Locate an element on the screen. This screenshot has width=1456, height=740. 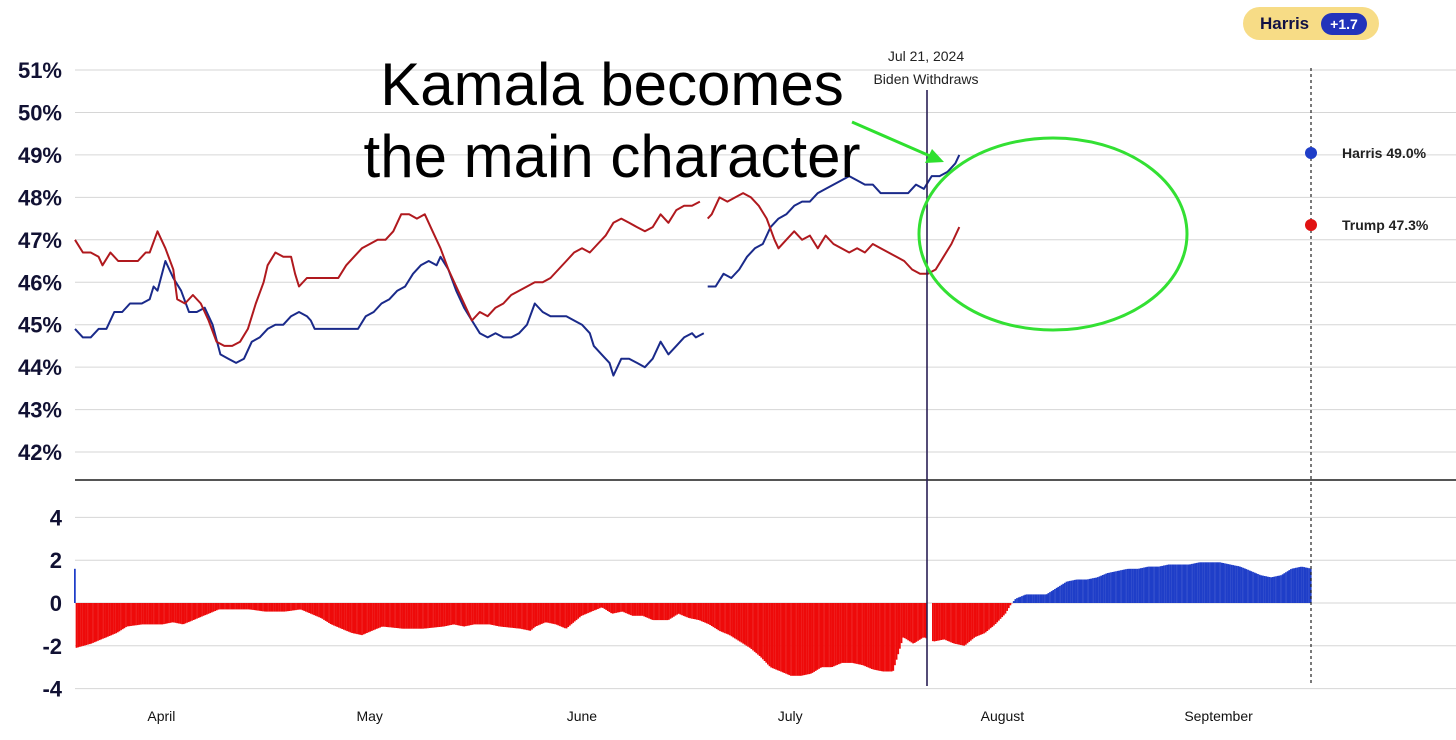
x-tick-label: June is located at coordinates (582, 716).